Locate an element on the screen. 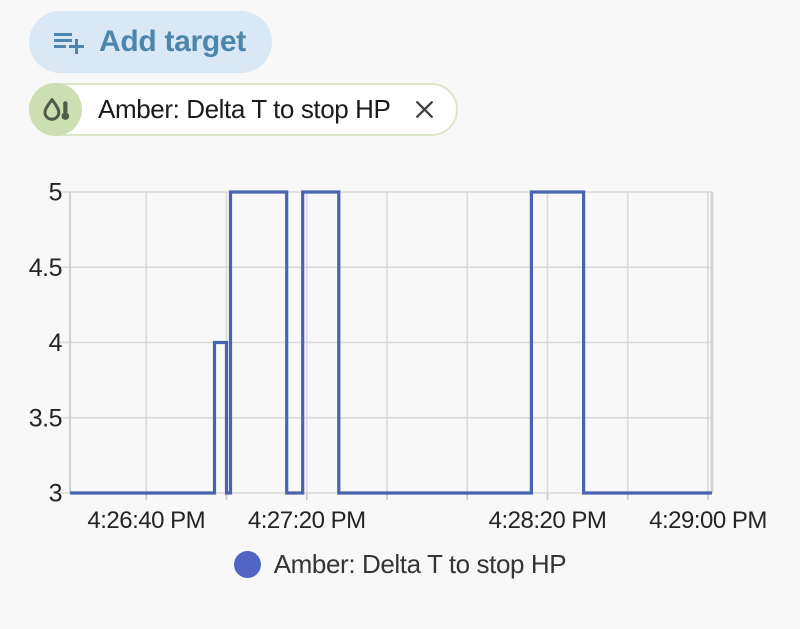  y-axis-tick-label: 3.5 is located at coordinates (45, 418).